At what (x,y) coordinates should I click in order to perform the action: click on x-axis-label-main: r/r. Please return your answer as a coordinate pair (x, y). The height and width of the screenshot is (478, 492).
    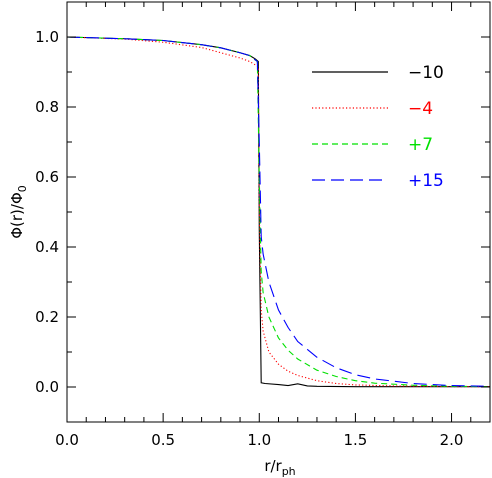
    Looking at the image, I should click on (273, 466).